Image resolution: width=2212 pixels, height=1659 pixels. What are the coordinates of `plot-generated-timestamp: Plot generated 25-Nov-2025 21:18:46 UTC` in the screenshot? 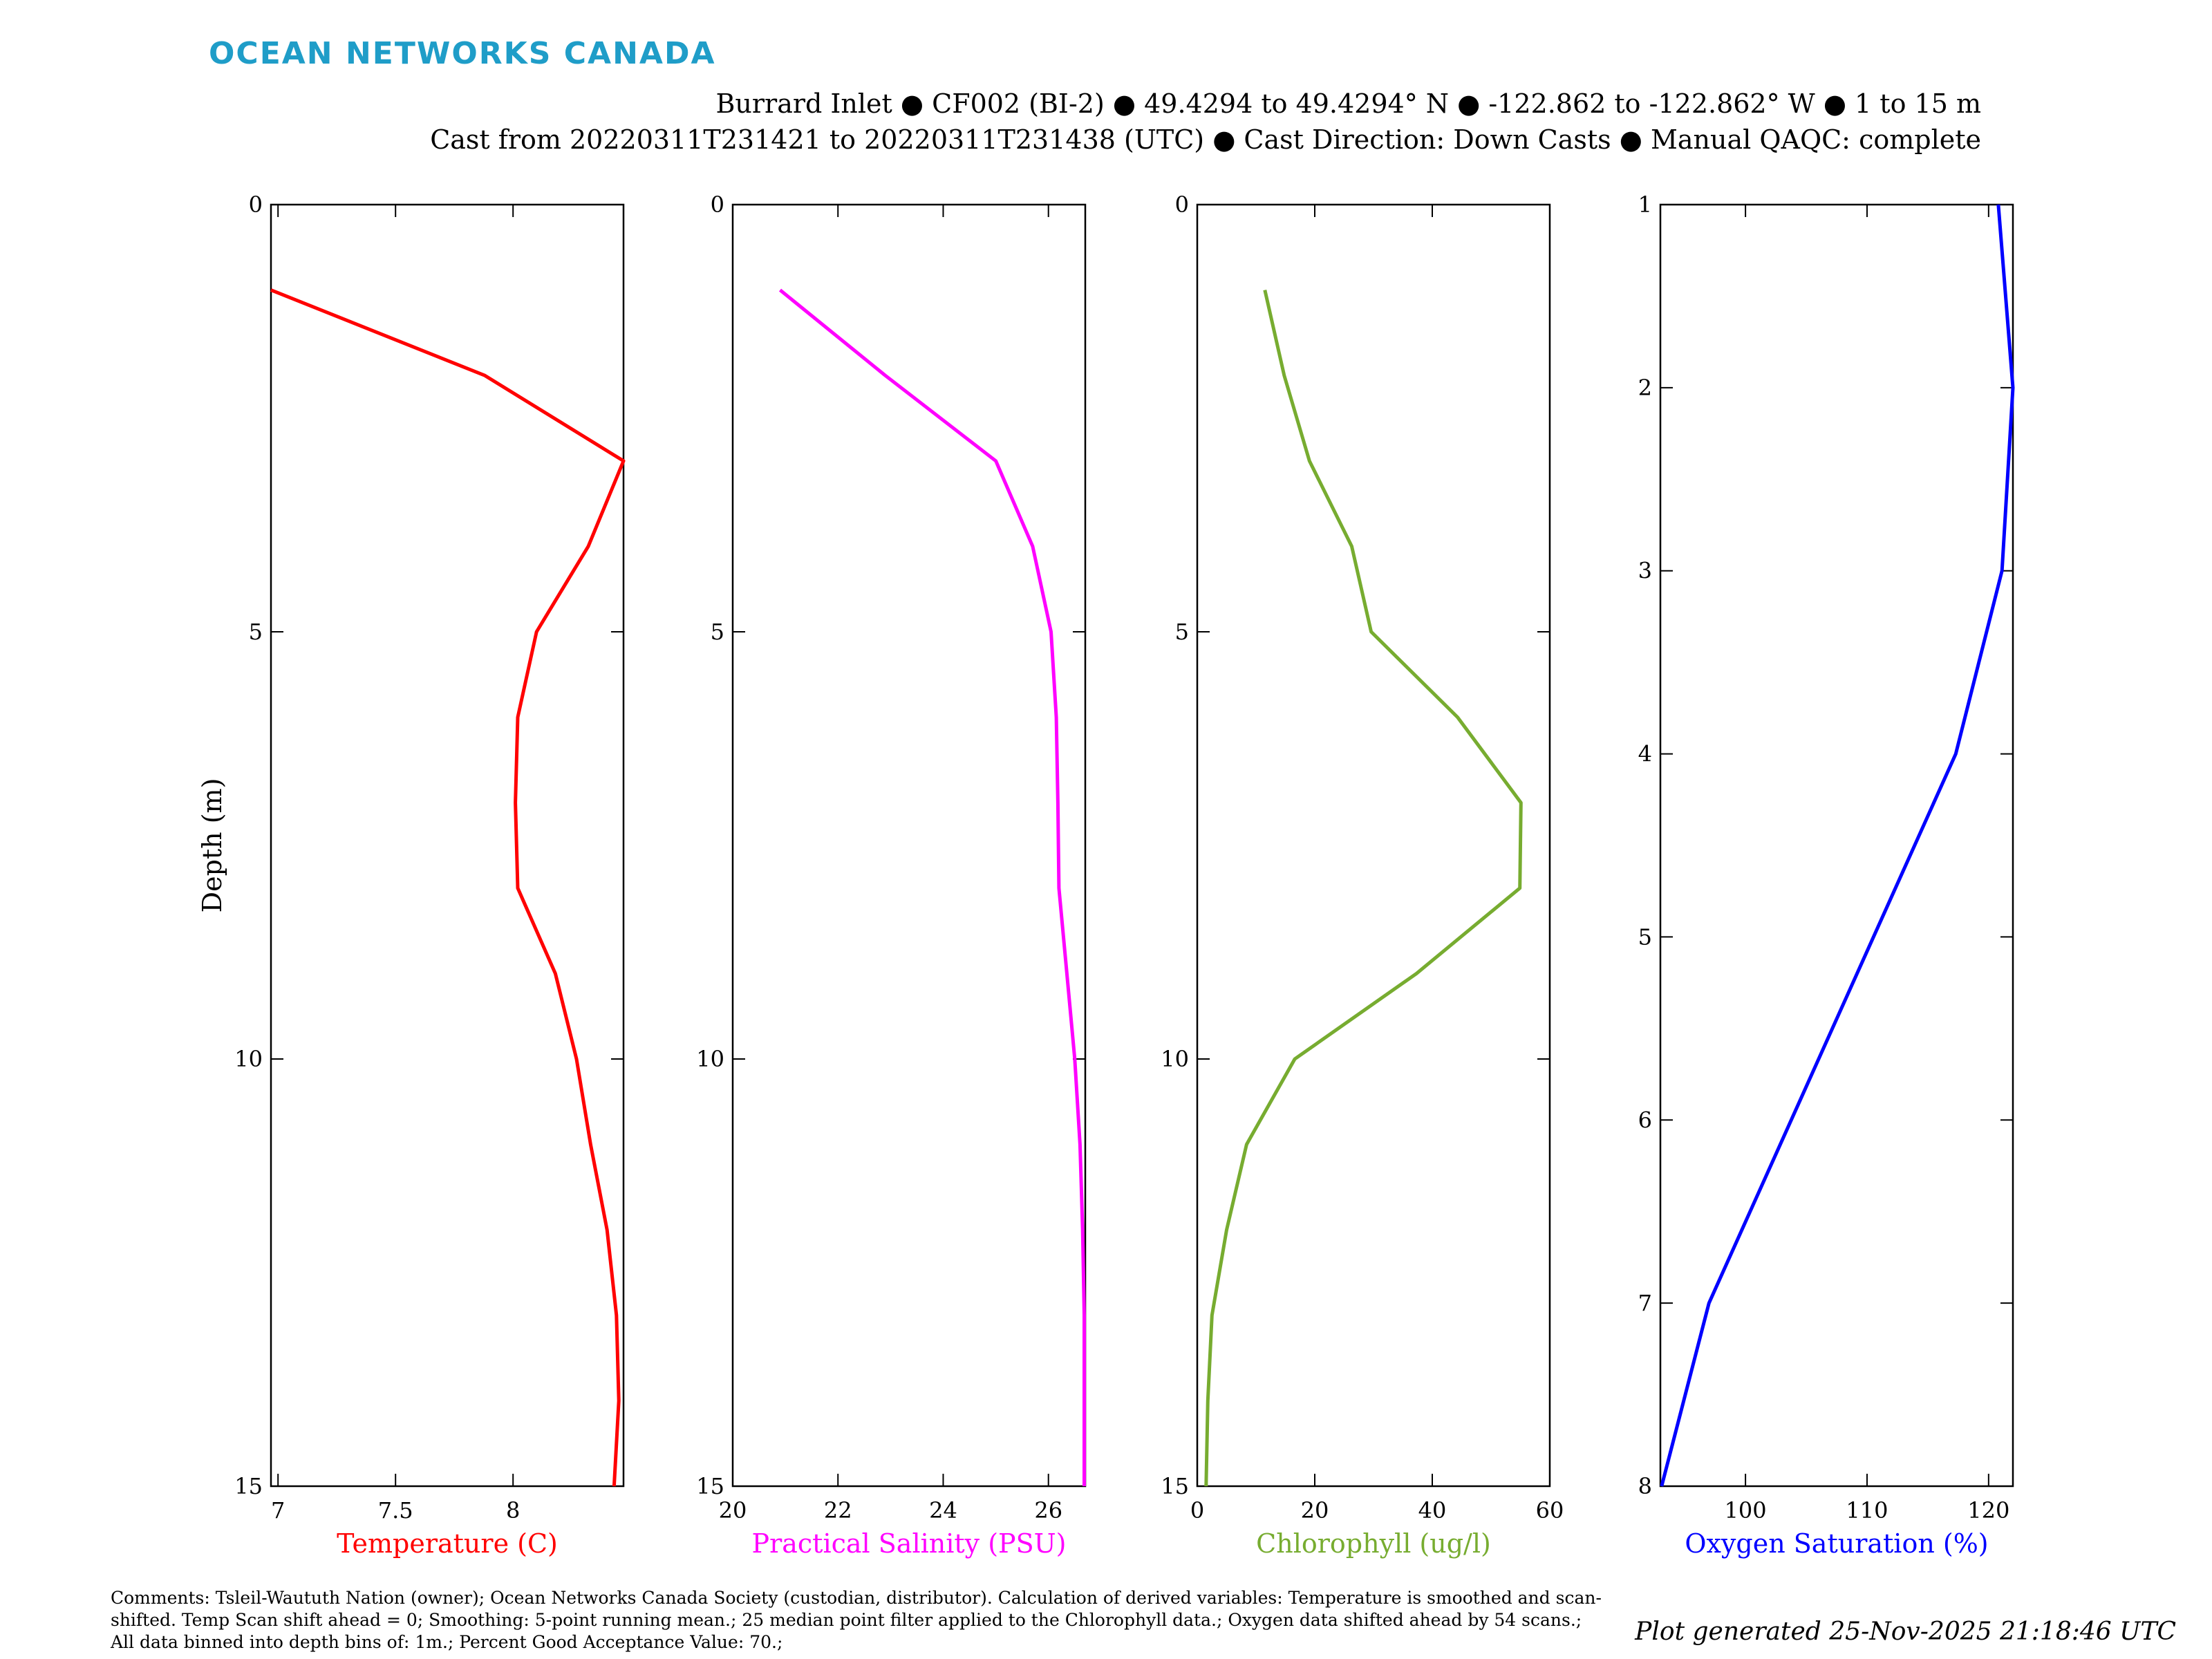 It's located at (1905, 1632).